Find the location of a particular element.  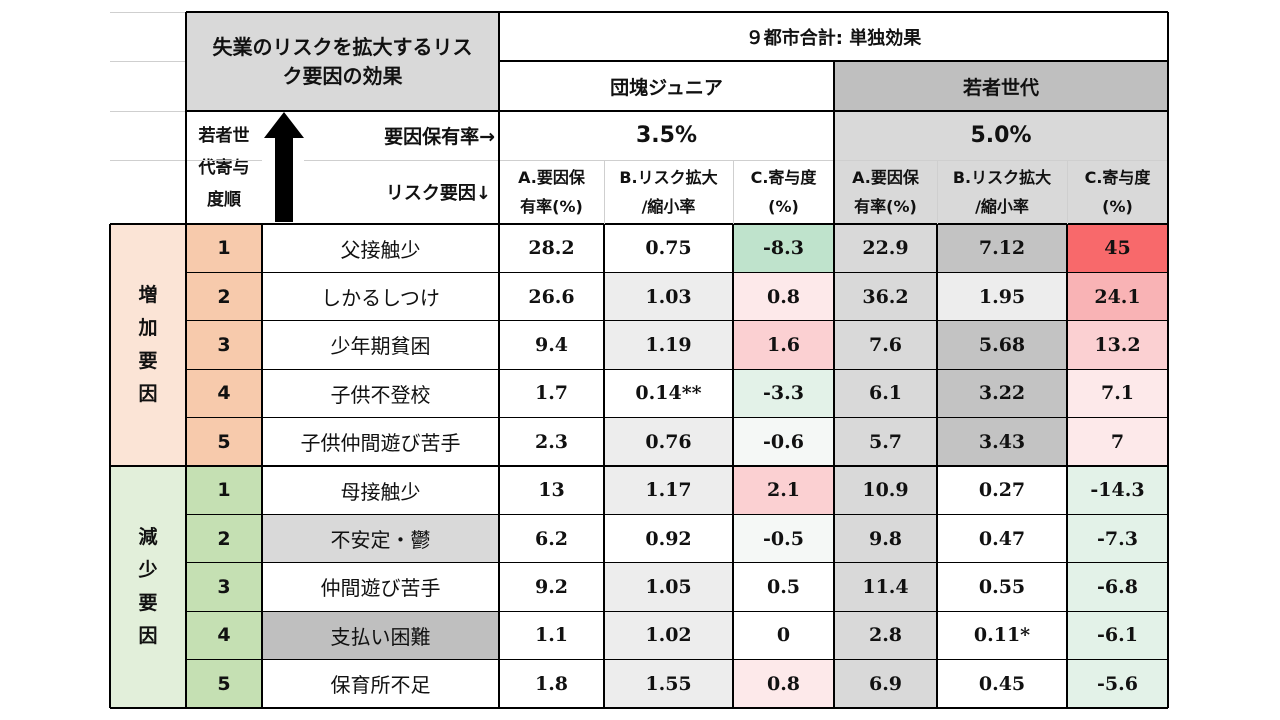

title-cell-line: 失業のリスクを拡大するリス is located at coordinates (342, 46).